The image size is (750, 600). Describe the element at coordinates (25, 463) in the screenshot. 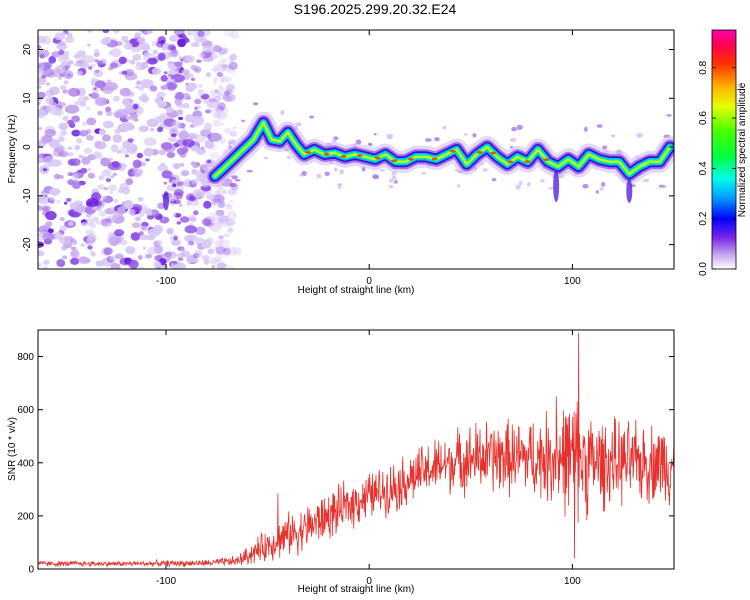

I see `snr-ytick-label: 400` at that location.